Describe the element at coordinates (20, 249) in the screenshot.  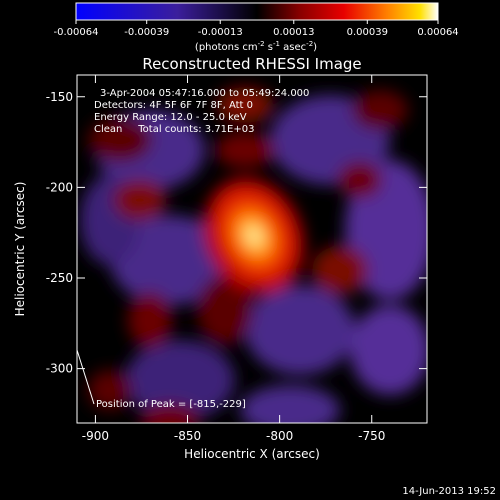
I see `y-axis-label: Heliocentric Y (arcsec)` at that location.